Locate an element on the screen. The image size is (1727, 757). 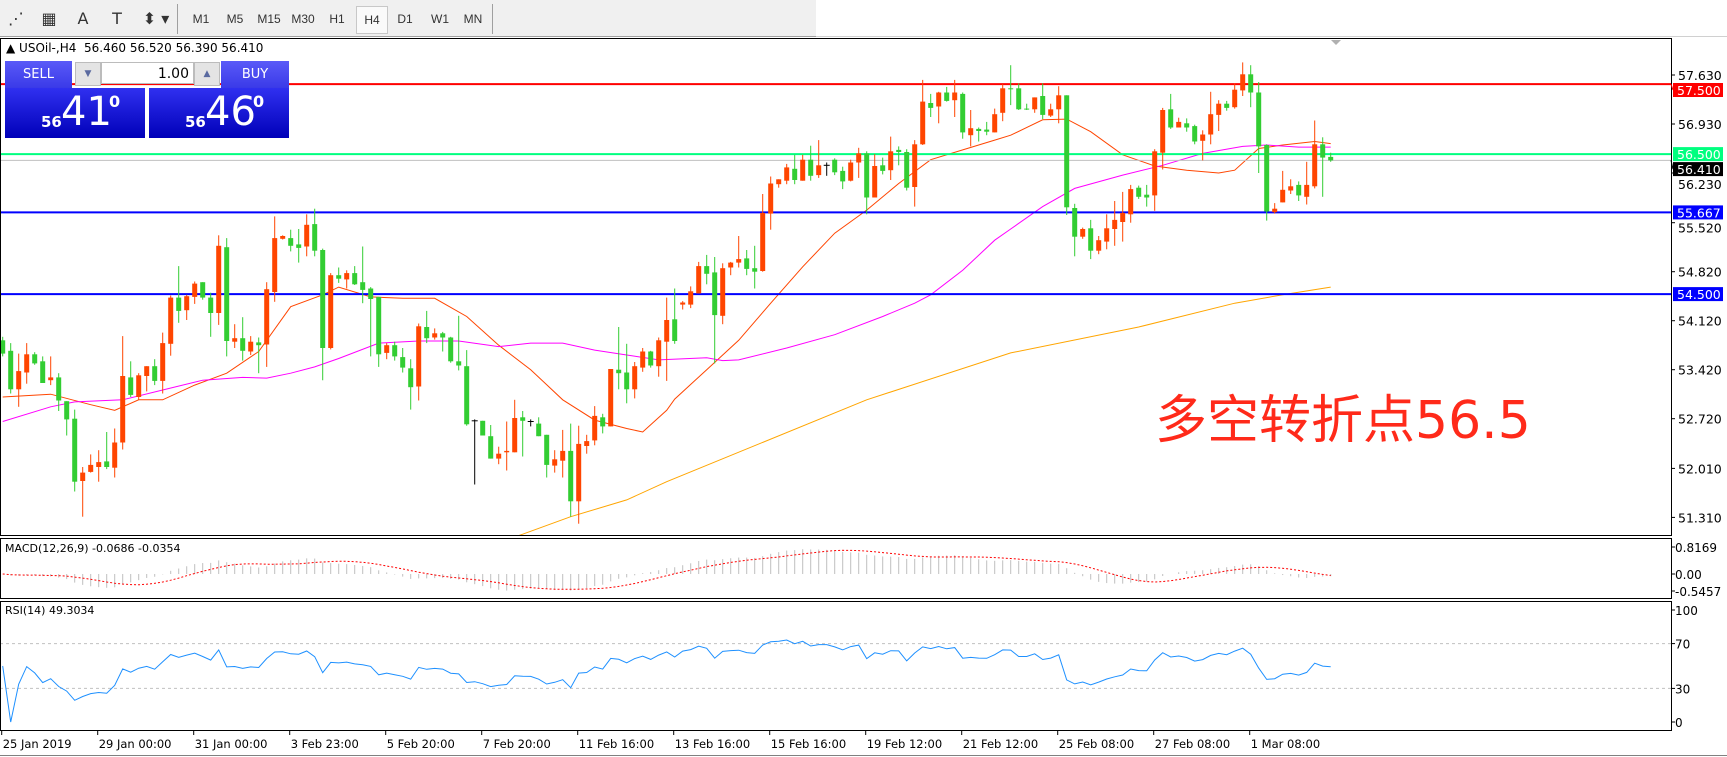
time-axis-label: 21 Feb 12:00 is located at coordinates (1000, 744).